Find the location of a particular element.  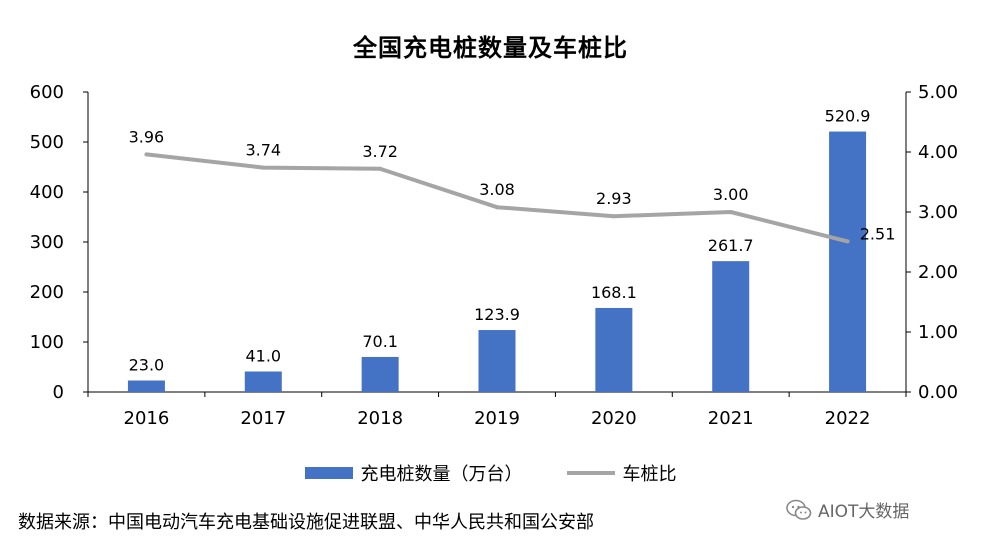

wechat-icon is located at coordinates (799, 509).